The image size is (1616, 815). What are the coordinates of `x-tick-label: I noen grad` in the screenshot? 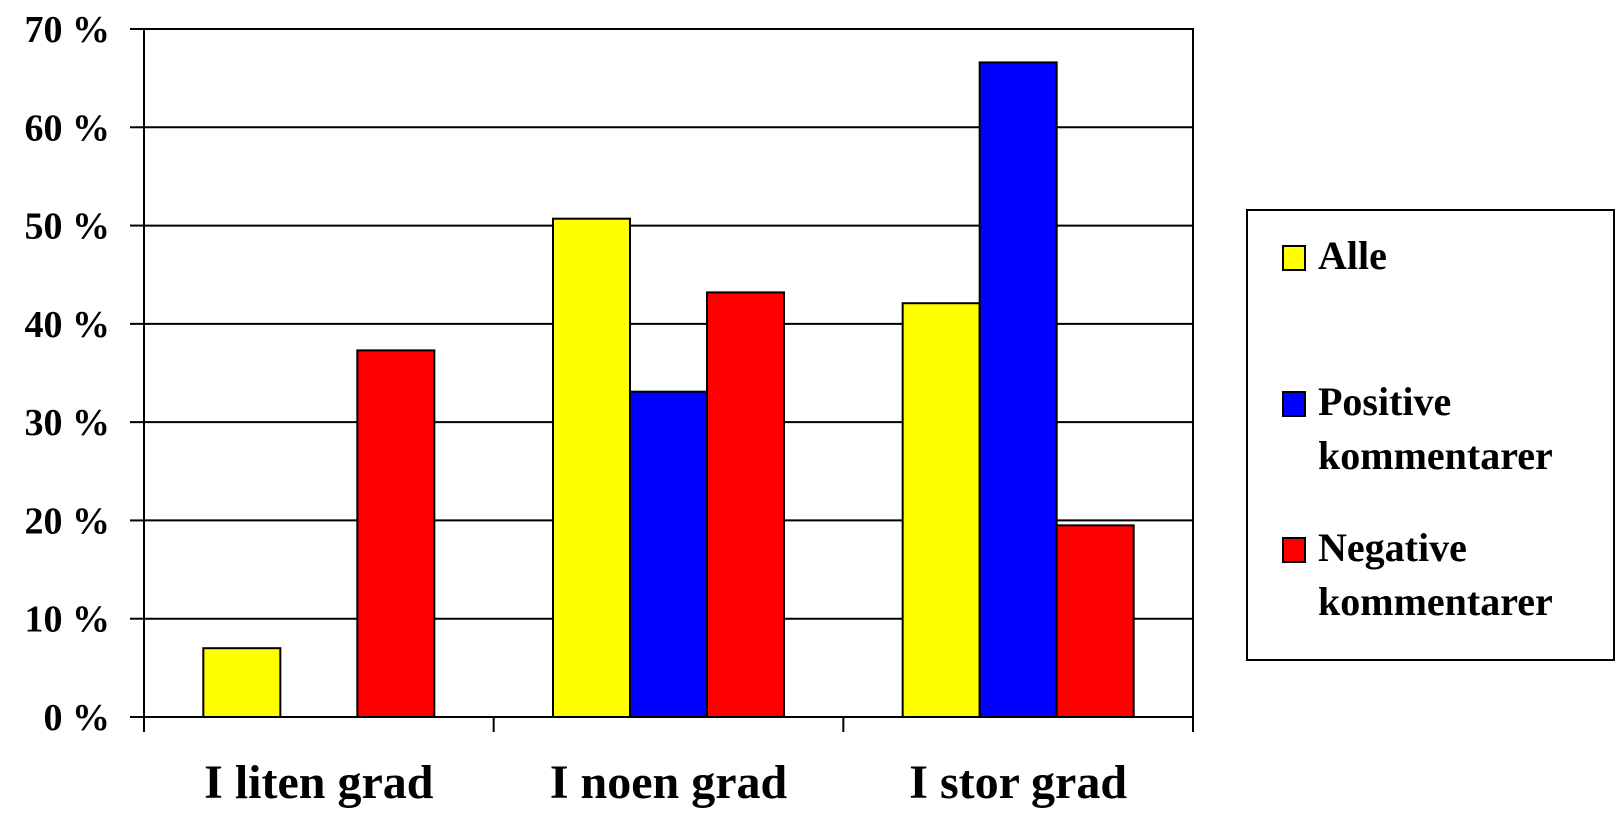 It's located at (669, 782).